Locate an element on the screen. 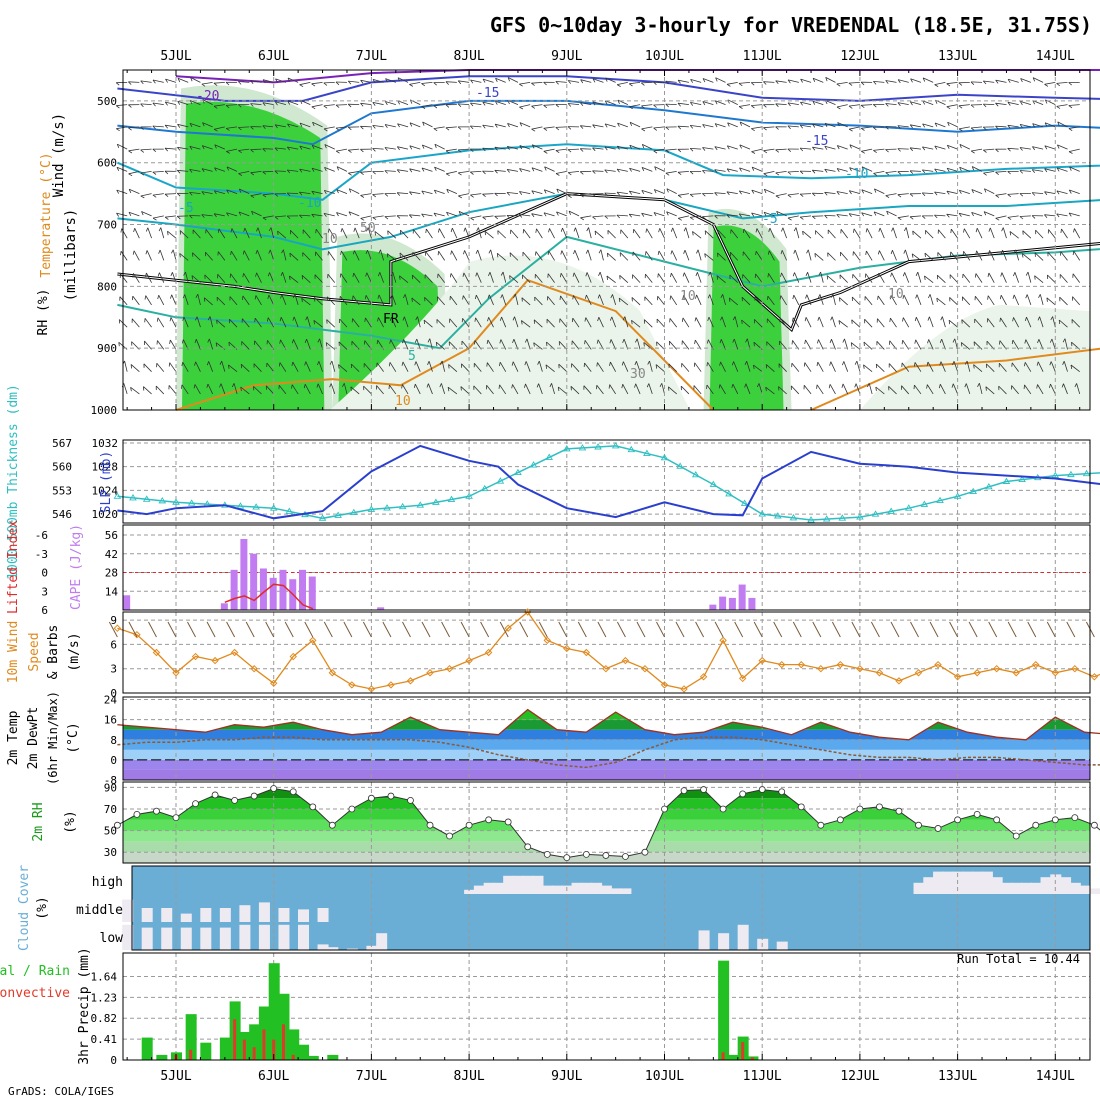  y-axis-title-temp-unit: (°C) is located at coordinates (73, 737).